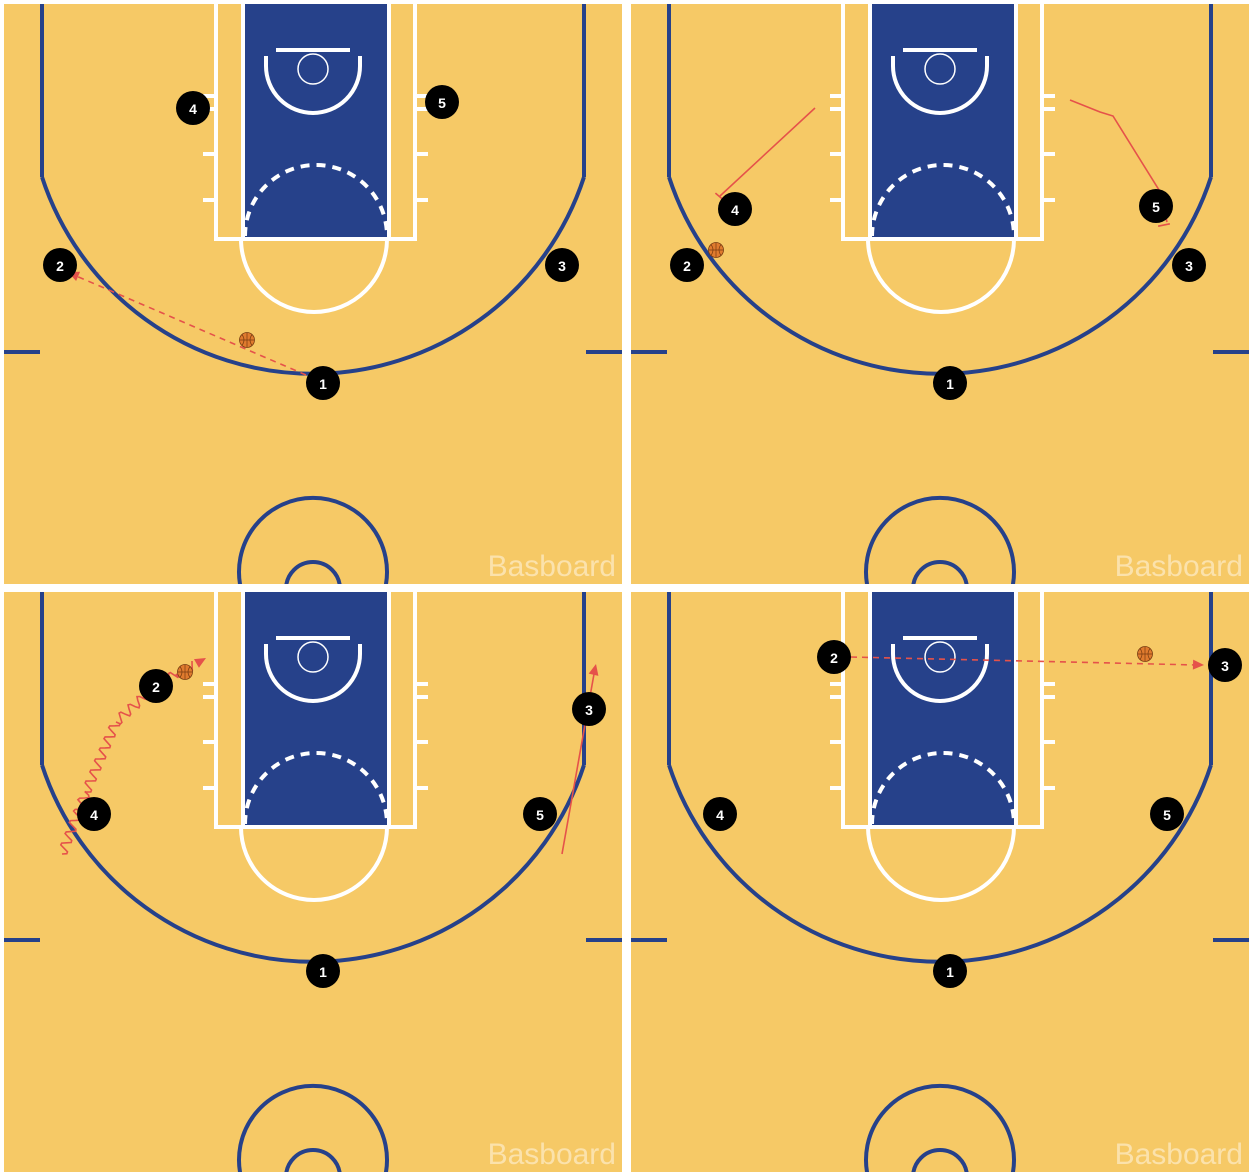 The image size is (1250, 1176). I want to click on dribble-arrowhead, so click(199, 663).